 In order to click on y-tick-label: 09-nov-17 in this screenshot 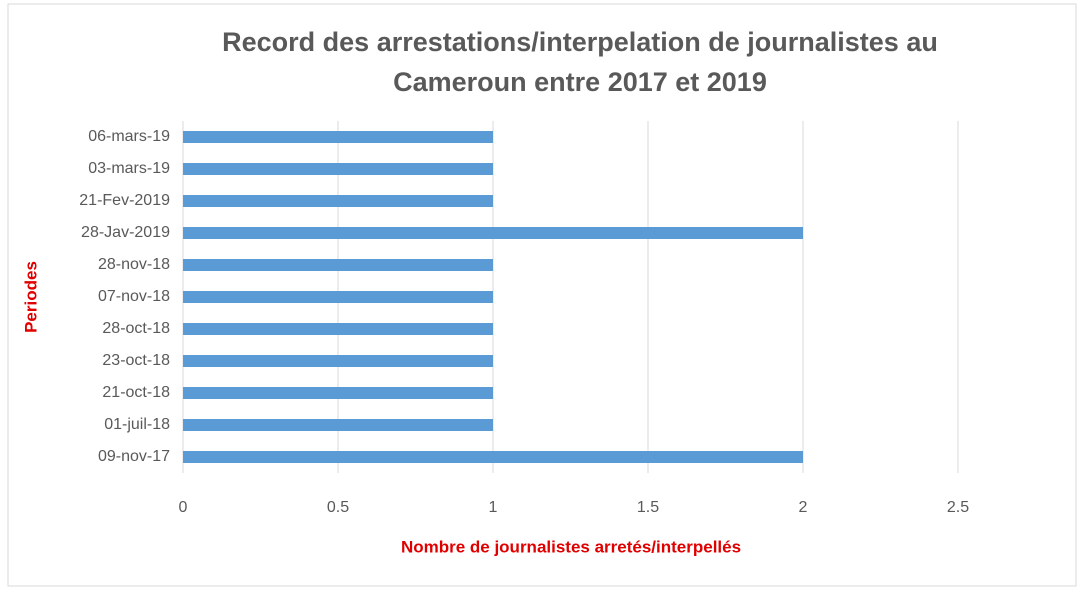, I will do `click(134, 456)`.